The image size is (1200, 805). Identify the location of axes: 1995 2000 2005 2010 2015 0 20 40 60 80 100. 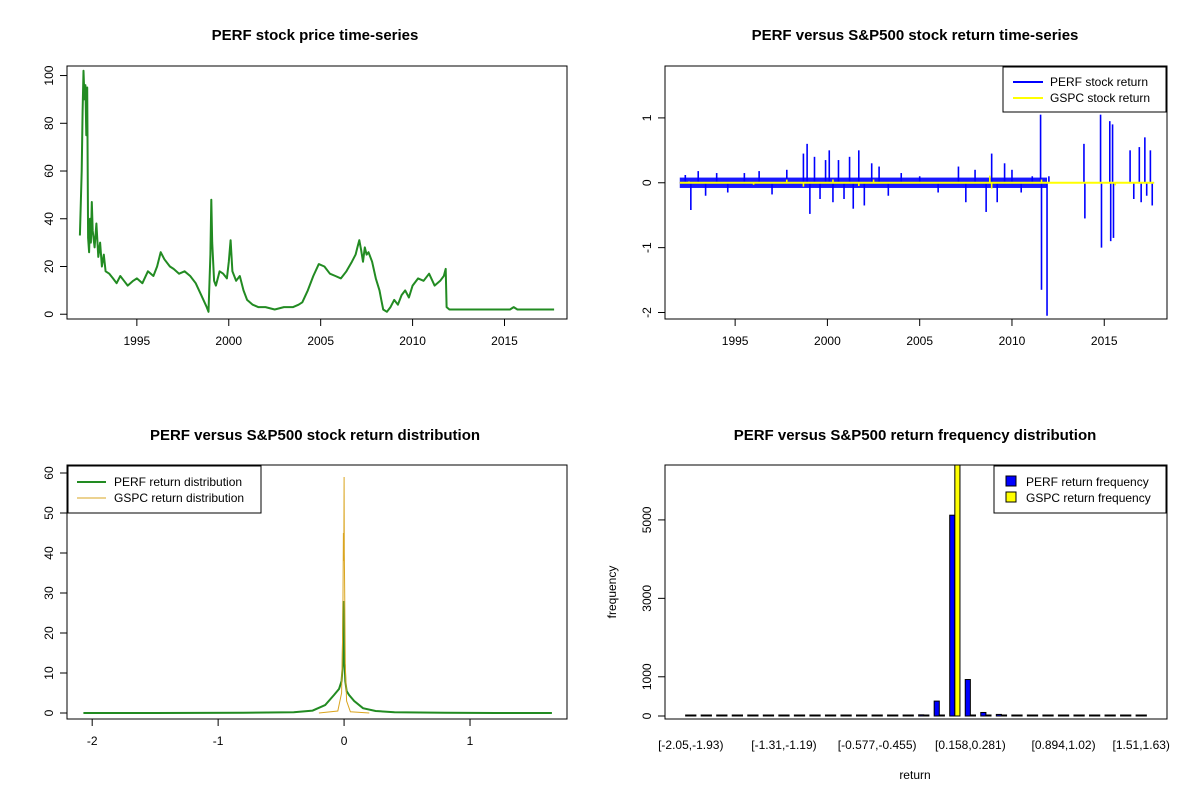
(280, 206).